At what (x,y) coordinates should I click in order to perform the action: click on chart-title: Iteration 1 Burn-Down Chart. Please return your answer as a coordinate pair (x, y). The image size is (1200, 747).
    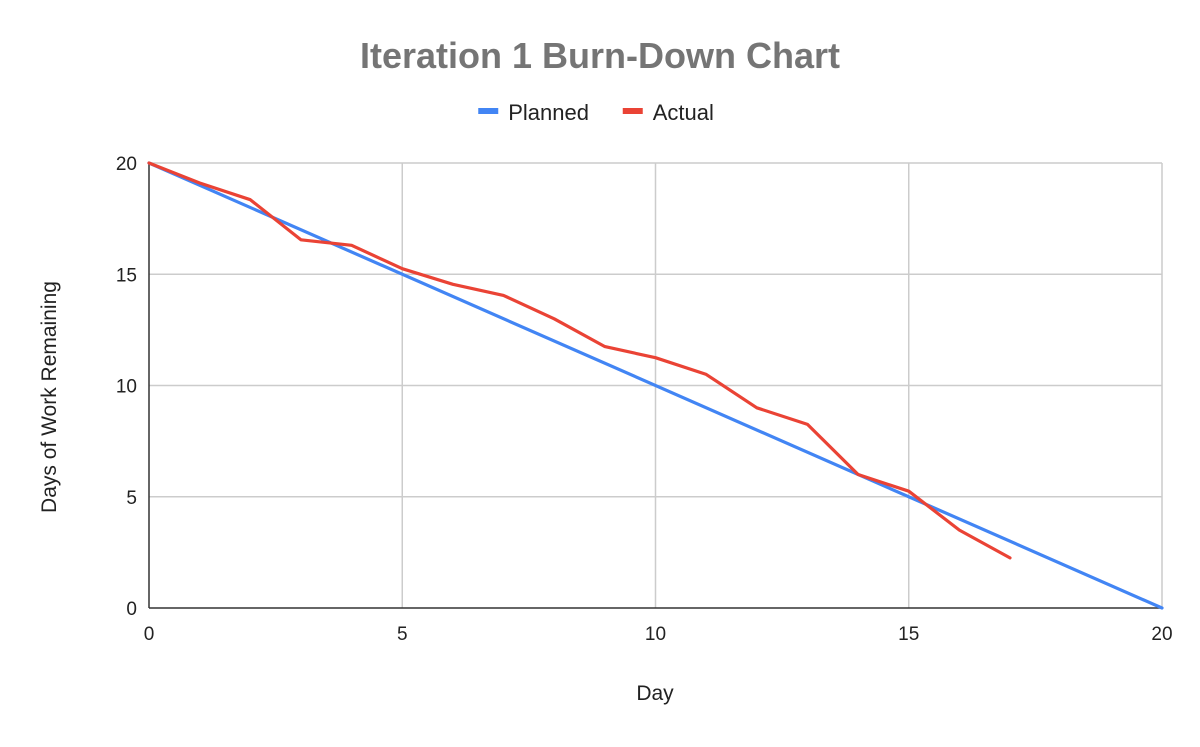
    Looking at the image, I should click on (600, 55).